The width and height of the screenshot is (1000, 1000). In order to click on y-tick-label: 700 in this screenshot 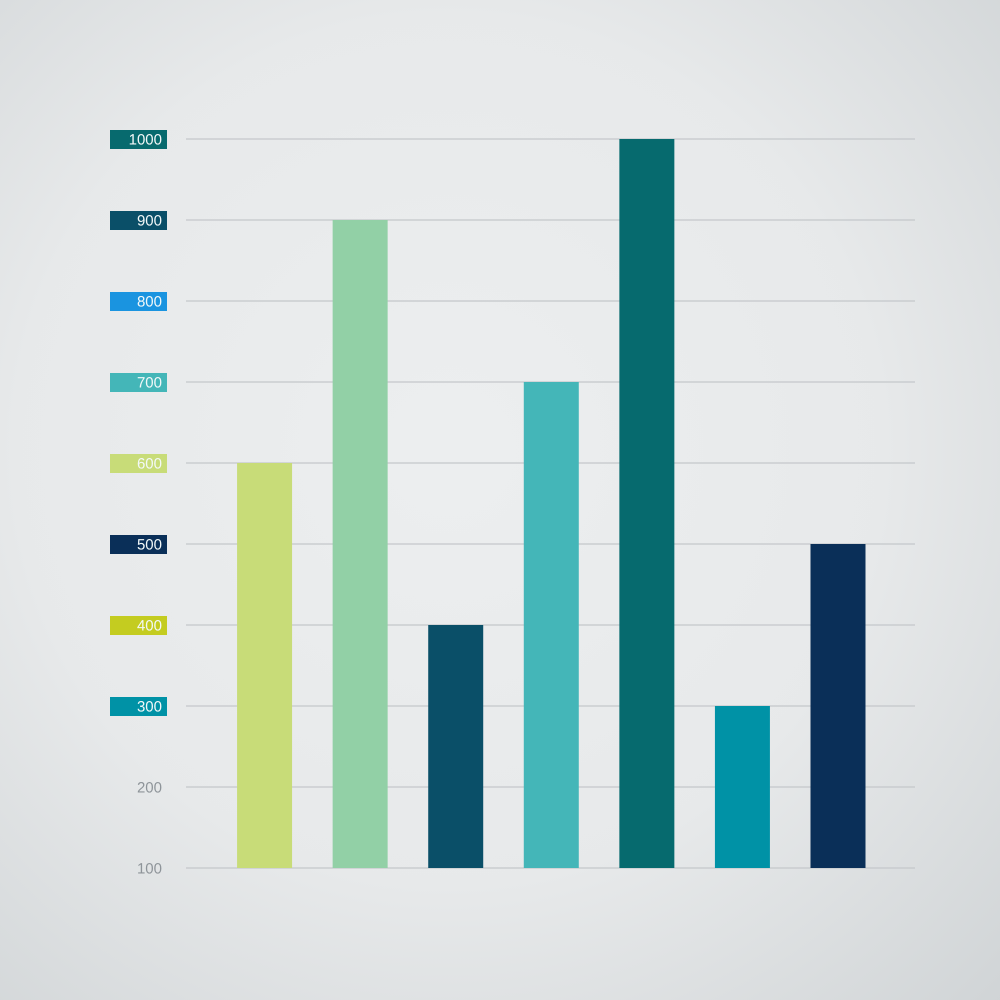, I will do `click(149, 383)`.